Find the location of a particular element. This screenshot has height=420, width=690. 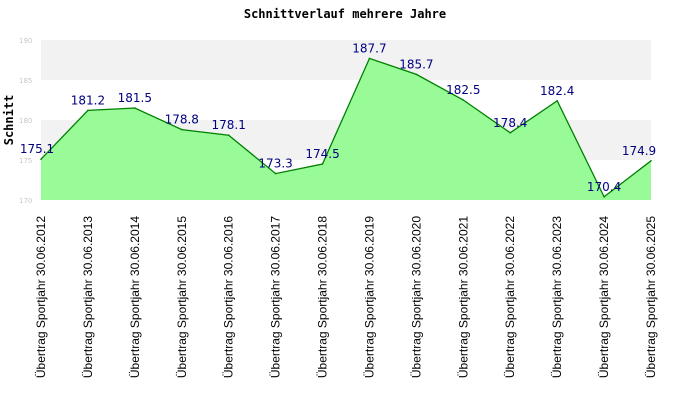

data-label: 174.5 is located at coordinates (322, 154).